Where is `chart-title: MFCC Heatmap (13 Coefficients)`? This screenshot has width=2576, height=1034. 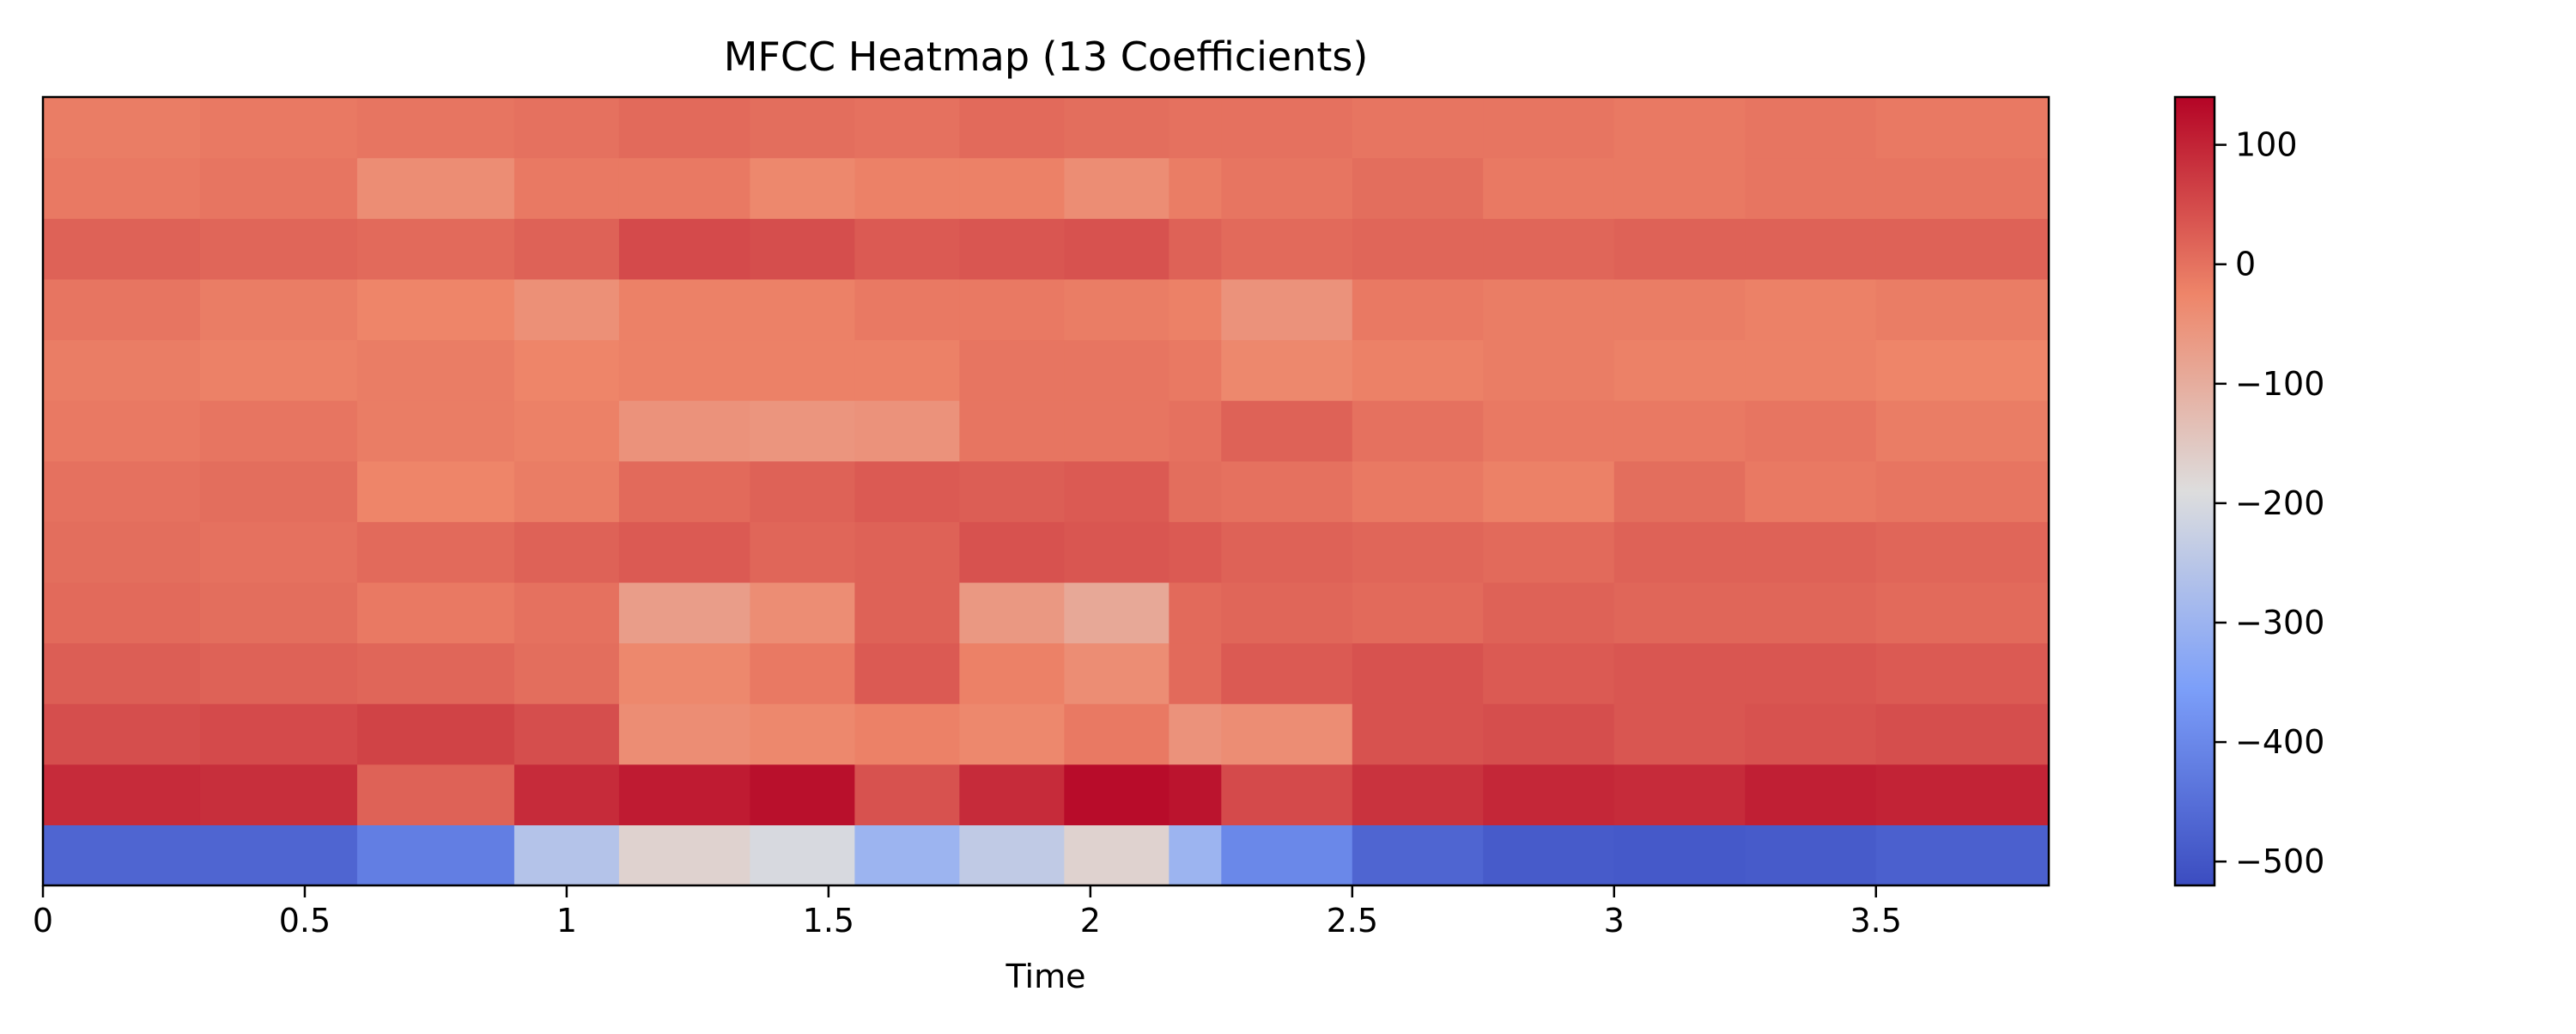 chart-title: MFCC Heatmap (13 Coefficients) is located at coordinates (1046, 57).